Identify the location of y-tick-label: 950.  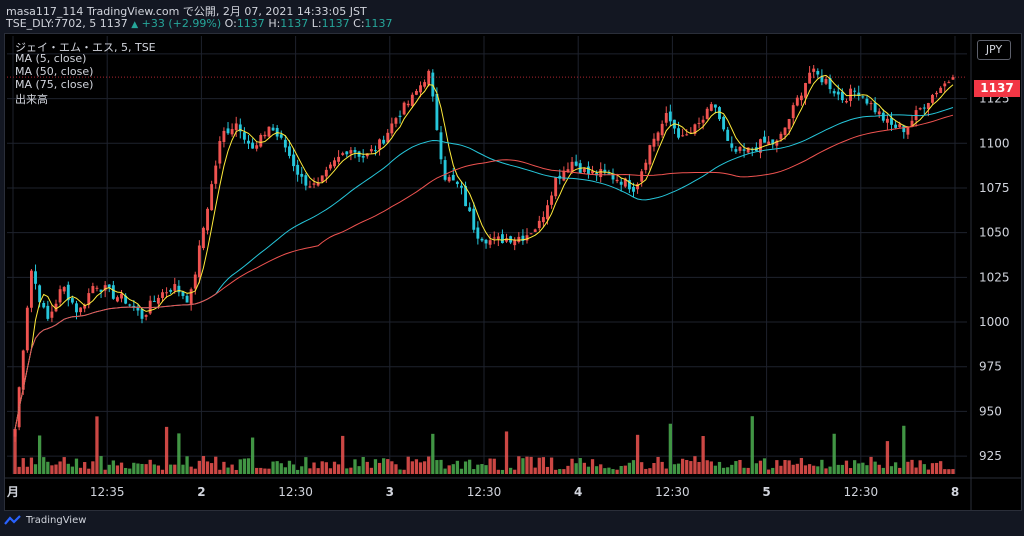
(990, 411).